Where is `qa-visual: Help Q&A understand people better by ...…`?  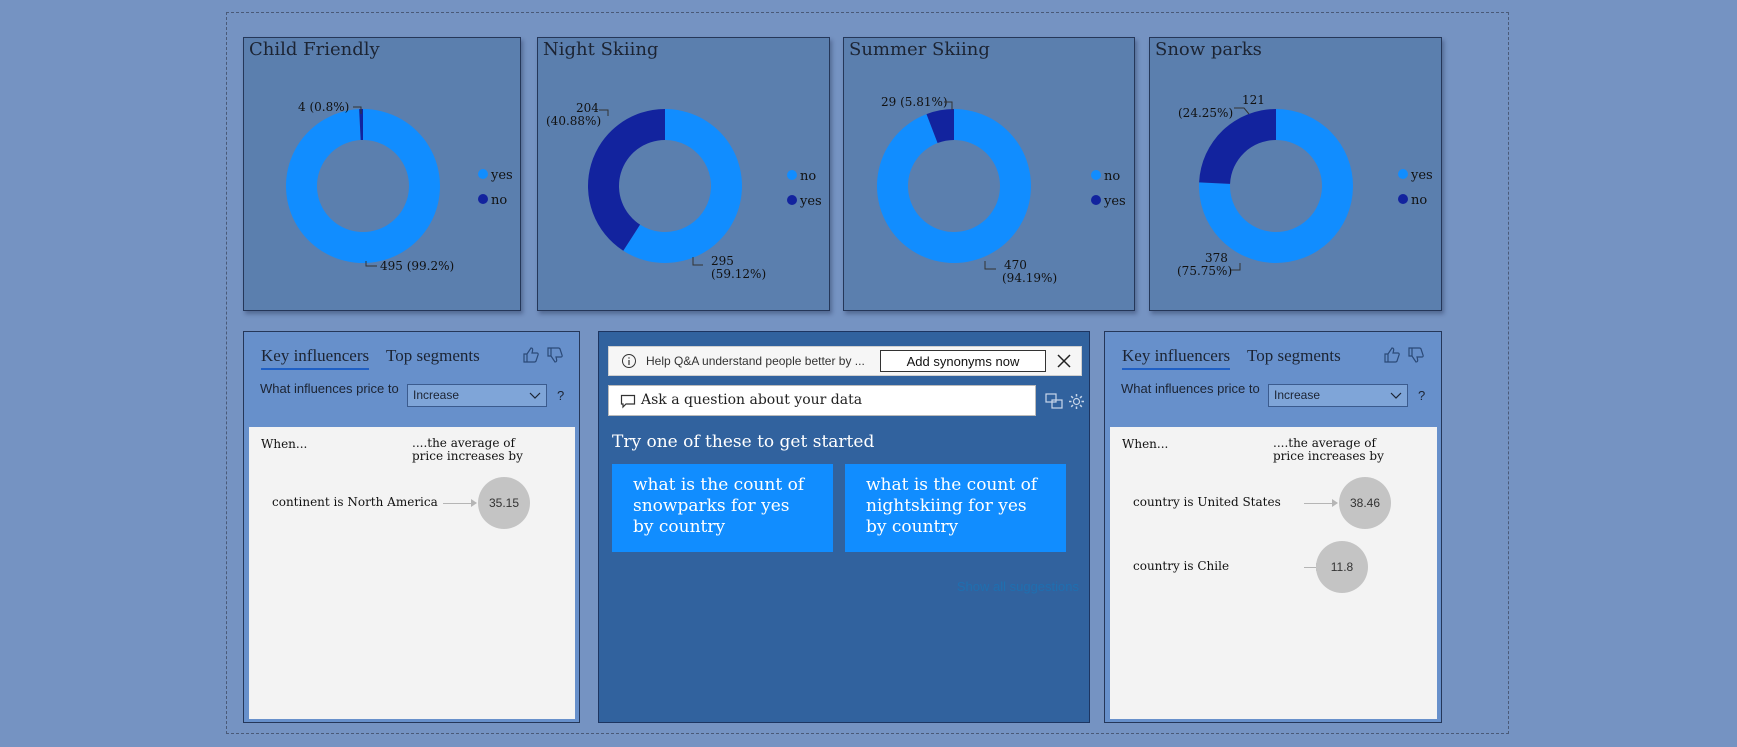
qa-visual: Help Q&A understand people better by ...… is located at coordinates (844, 527).